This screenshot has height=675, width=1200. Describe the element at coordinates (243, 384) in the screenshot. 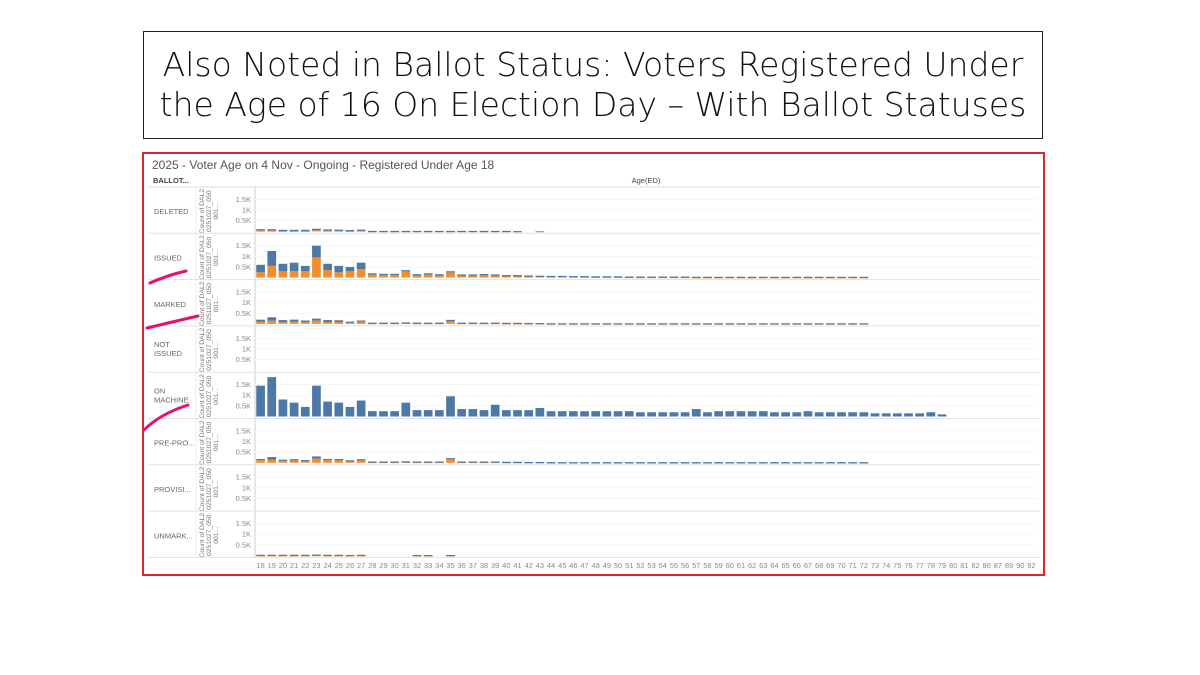

I see `y-tick-4-2: 1.5K` at that location.